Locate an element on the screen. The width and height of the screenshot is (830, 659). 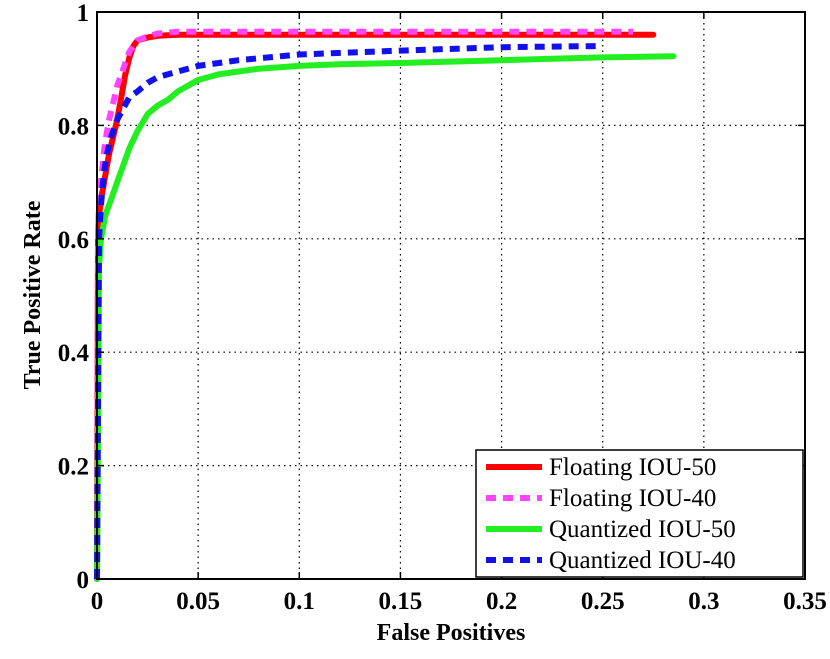
legend-box is located at coordinates (639, 513).